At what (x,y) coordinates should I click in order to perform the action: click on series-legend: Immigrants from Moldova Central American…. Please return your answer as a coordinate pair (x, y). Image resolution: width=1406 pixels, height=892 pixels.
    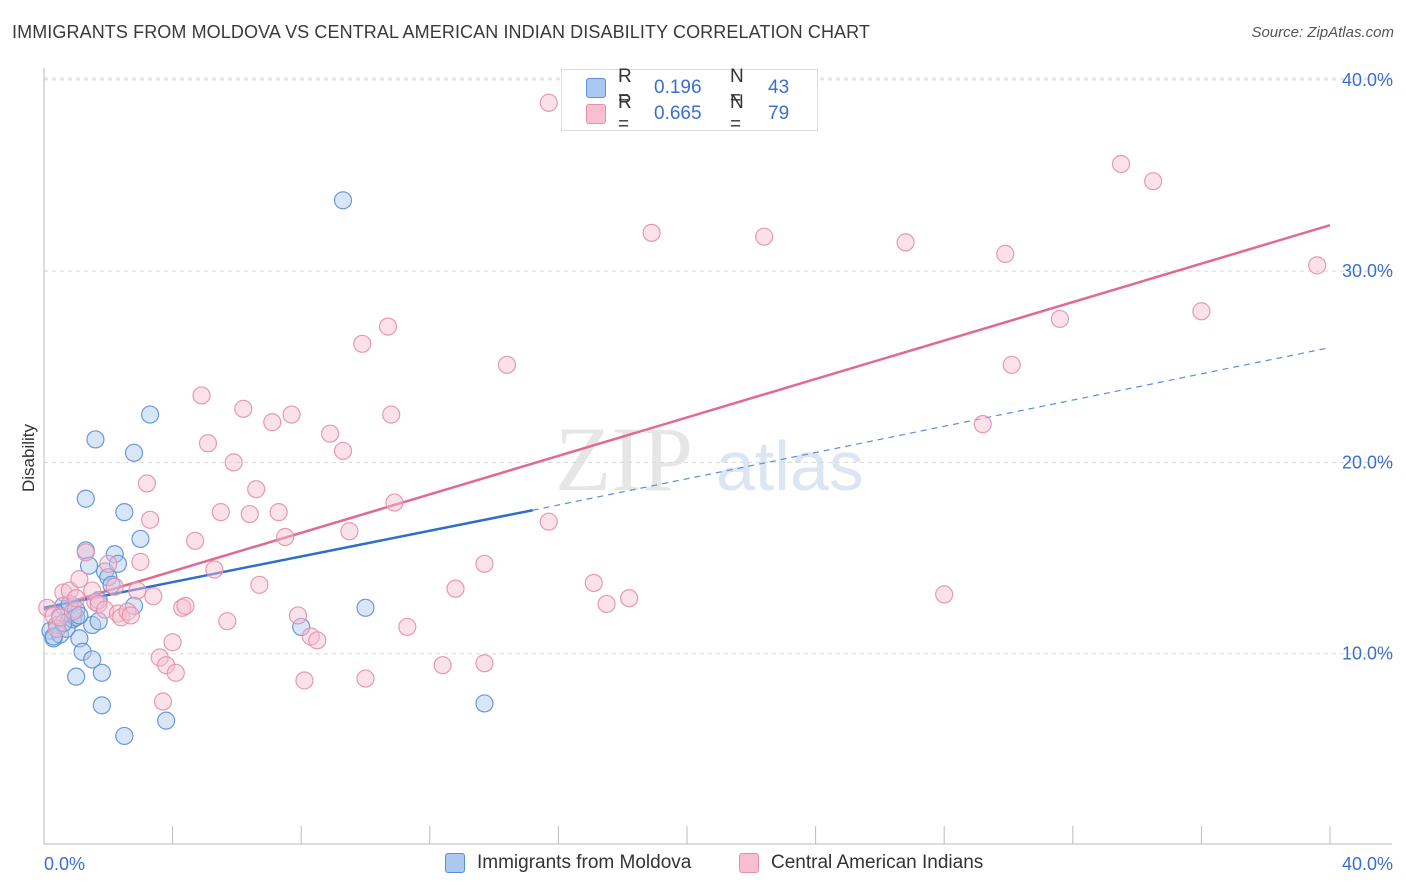
    Looking at the image, I should click on (703, 865).